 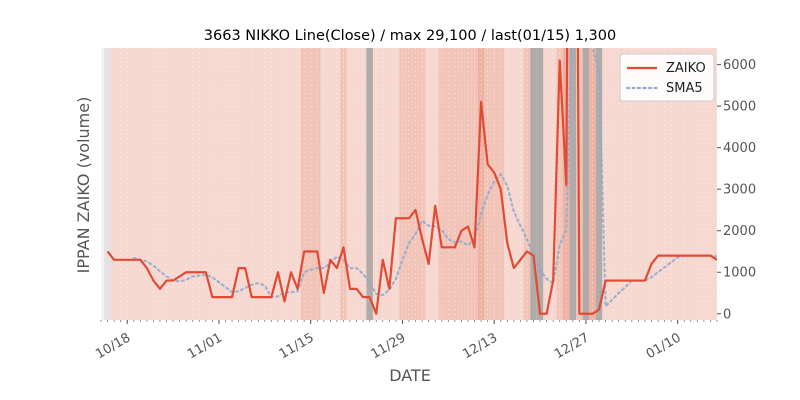 I want to click on x-tick-label: 11/29, so click(x=389, y=346).